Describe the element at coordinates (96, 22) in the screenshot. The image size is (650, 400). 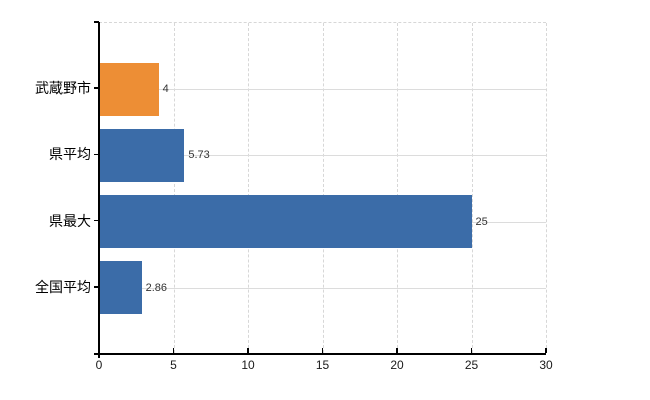
I see `y-axis-end-tick` at that location.